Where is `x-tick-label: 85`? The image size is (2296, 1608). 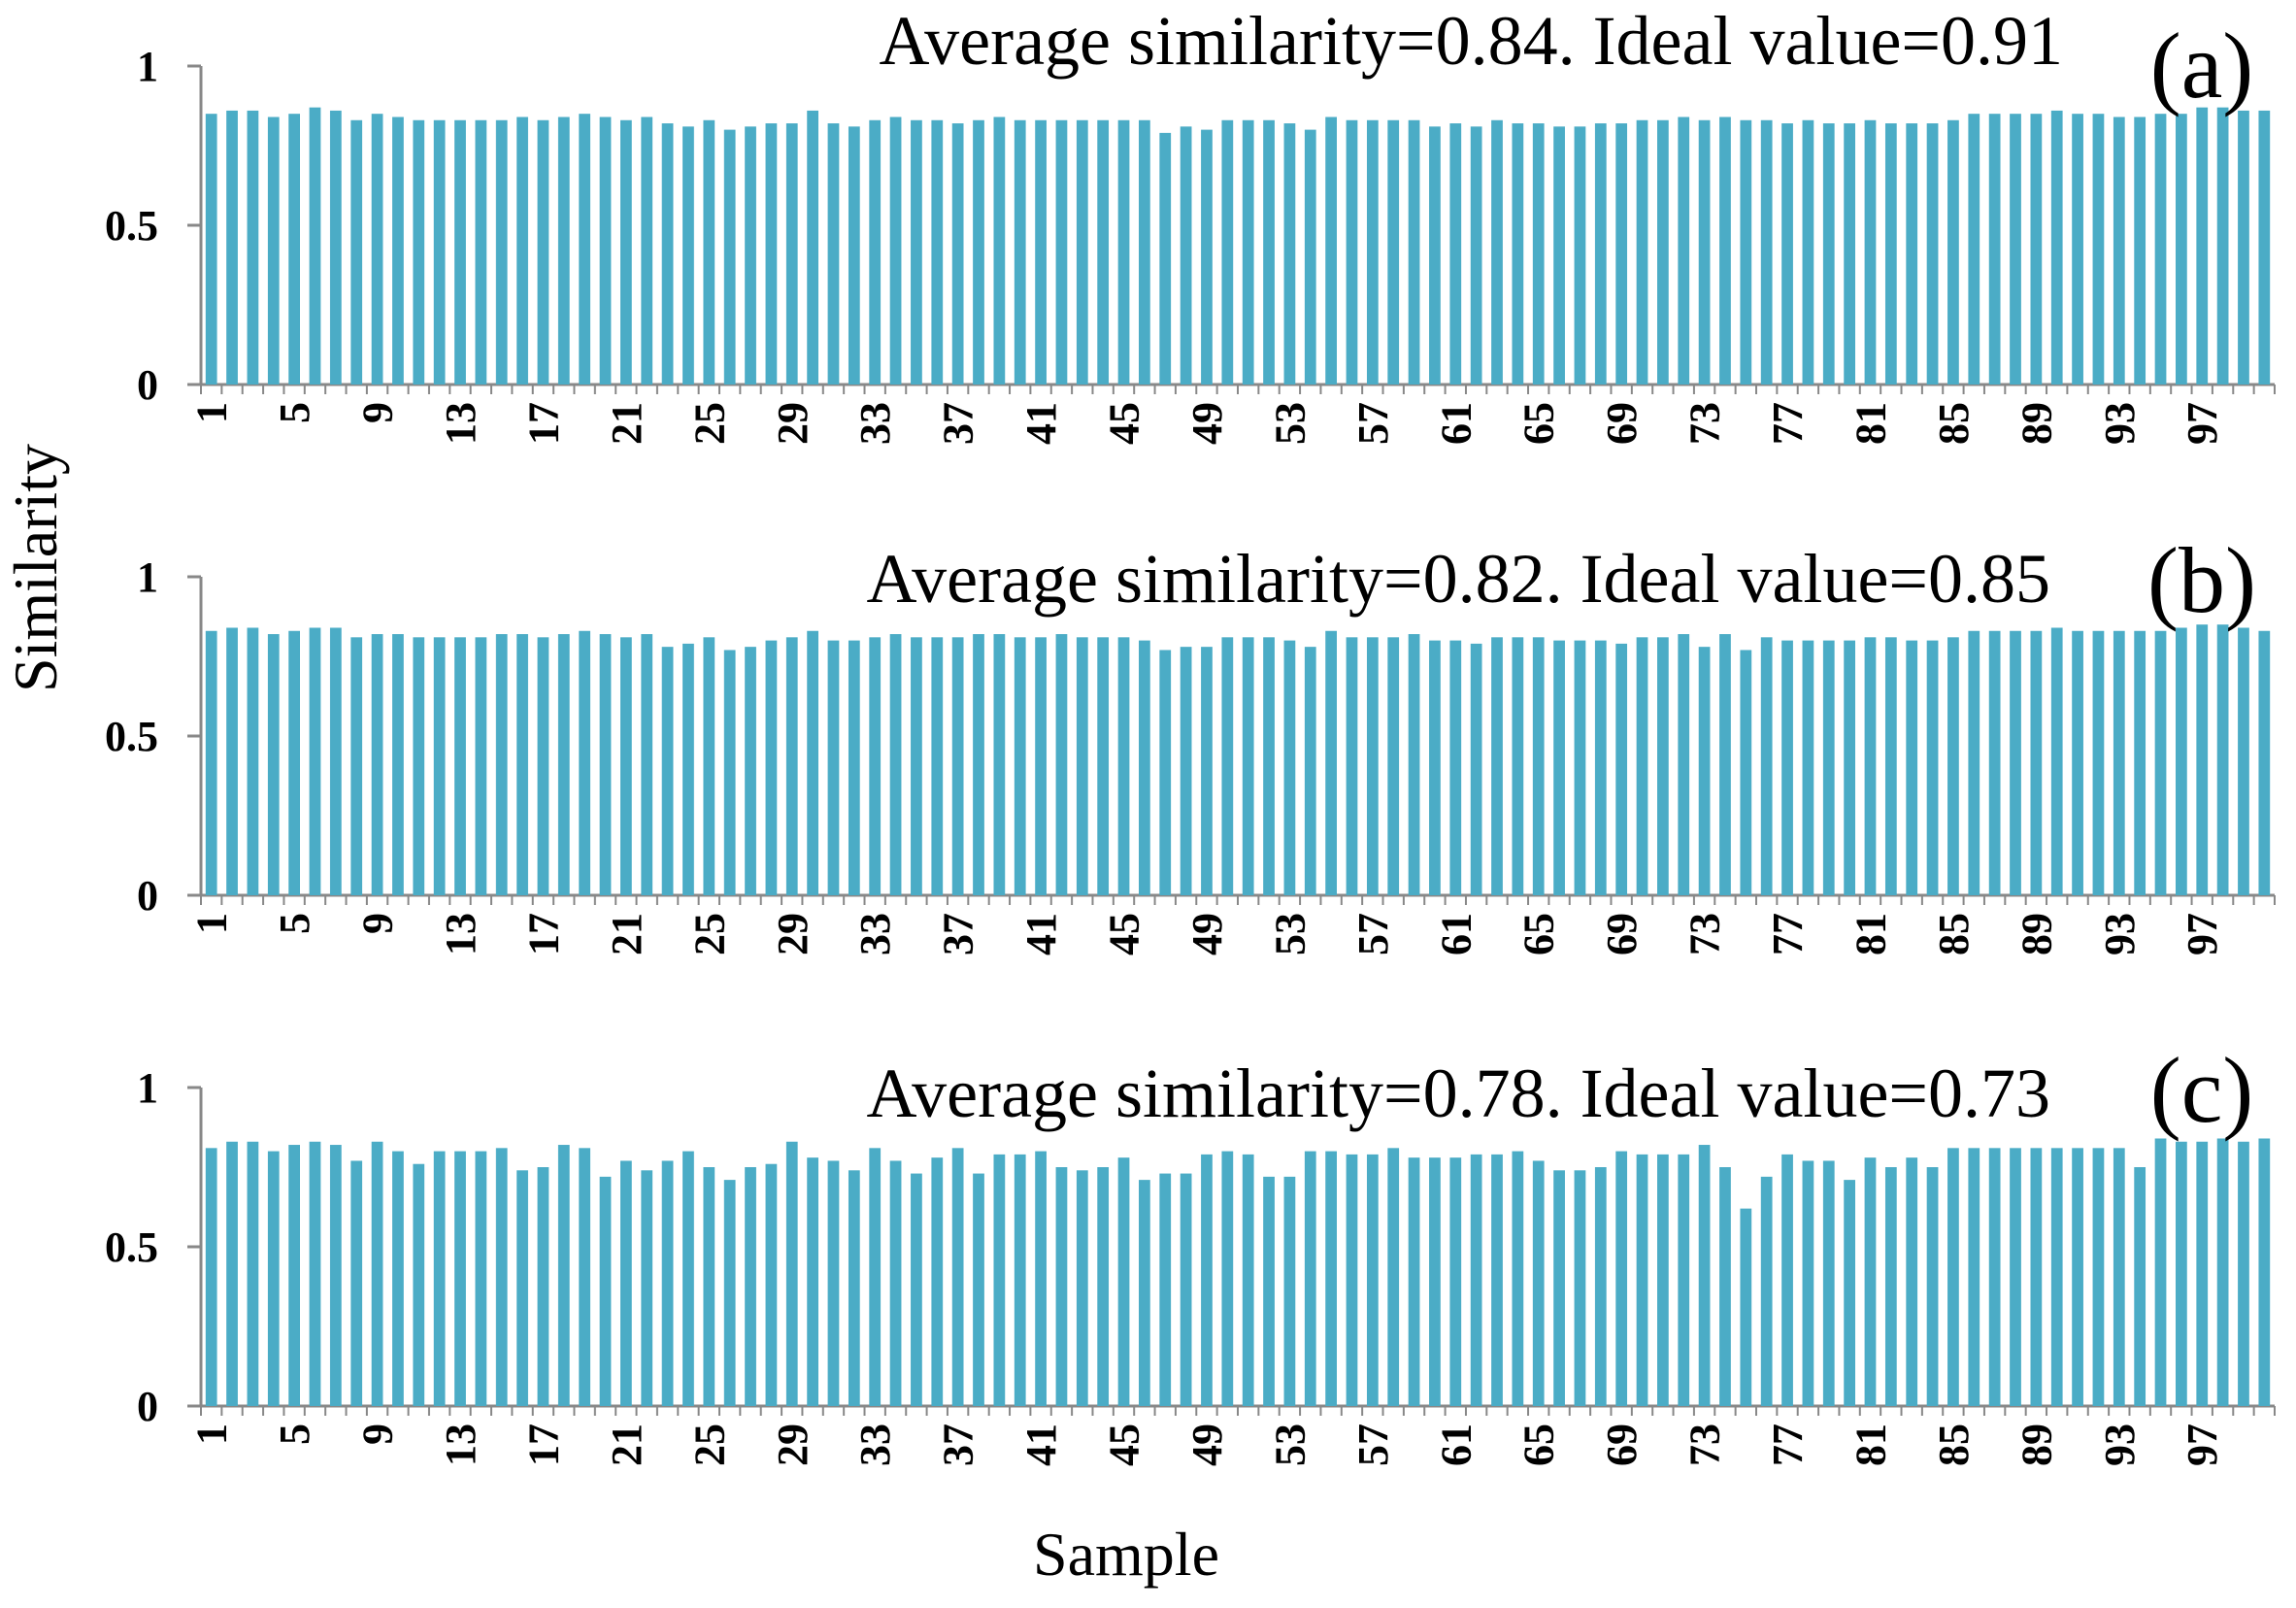 x-tick-label: 85 is located at coordinates (1954, 934).